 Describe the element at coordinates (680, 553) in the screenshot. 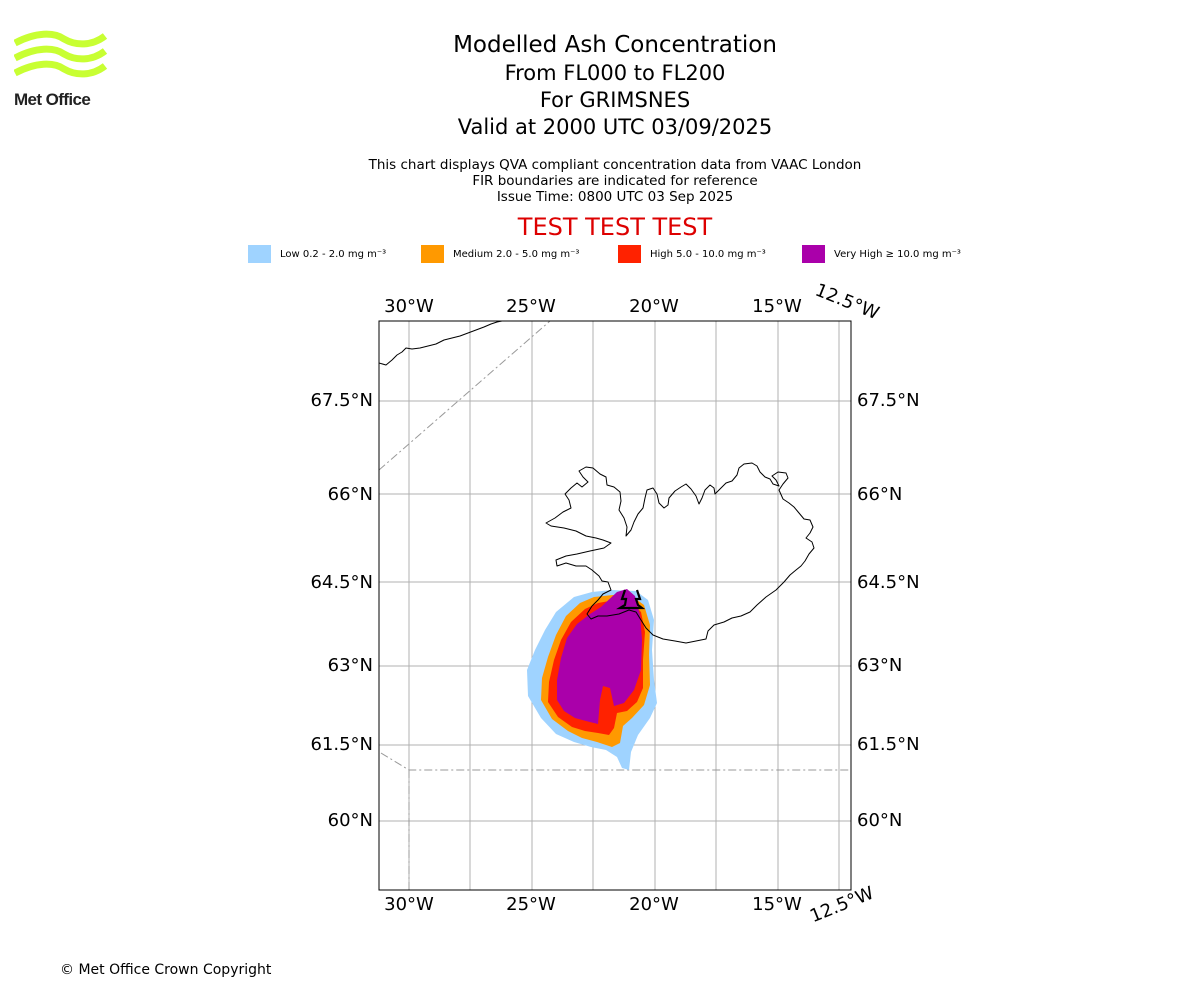

I see `coastline-iceland` at that location.